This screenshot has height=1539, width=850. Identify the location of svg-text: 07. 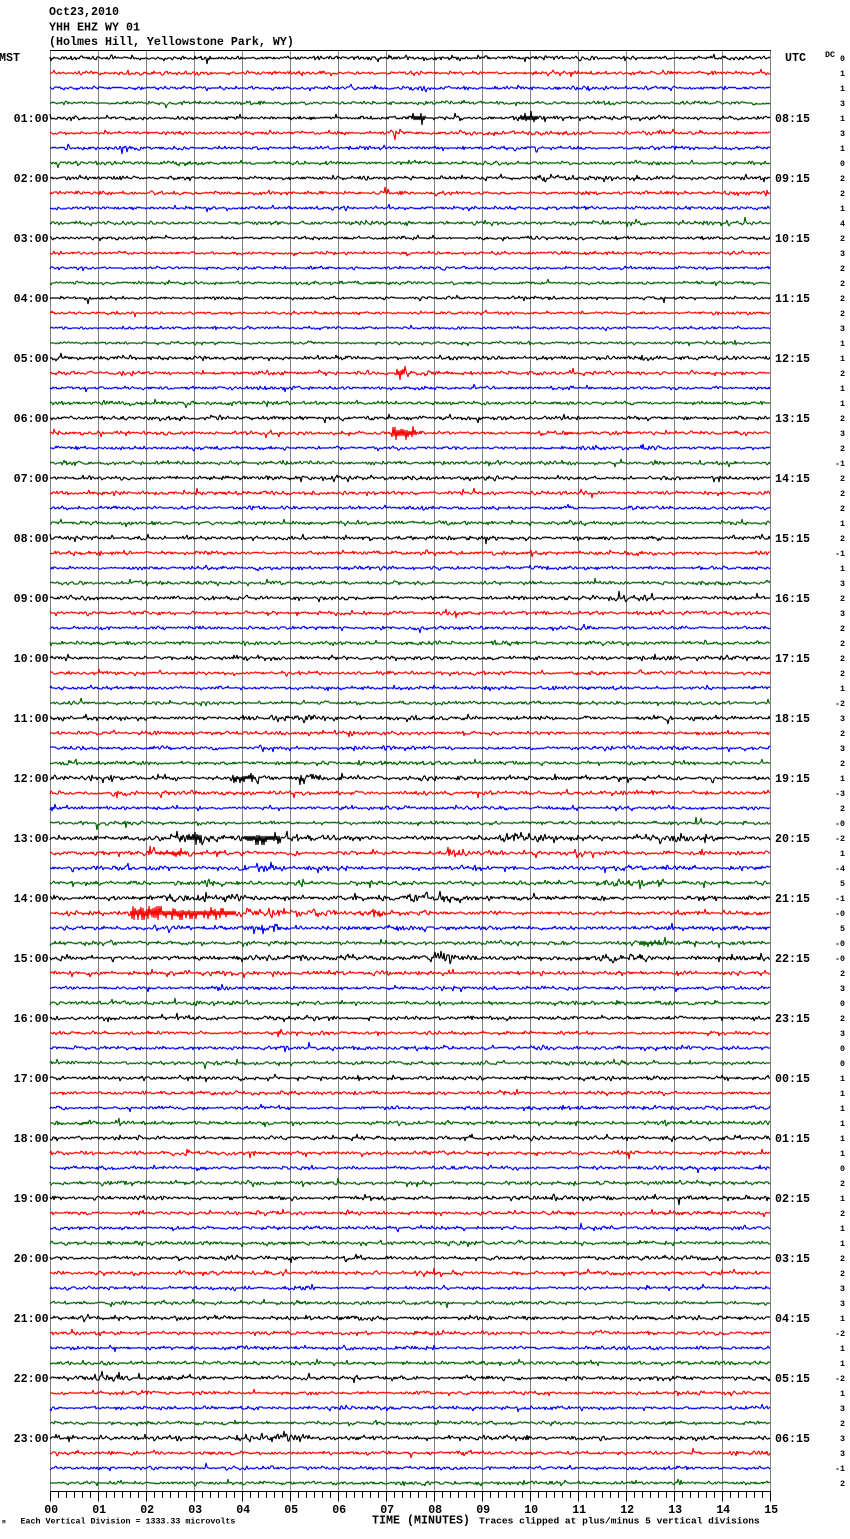
(387, 1510).